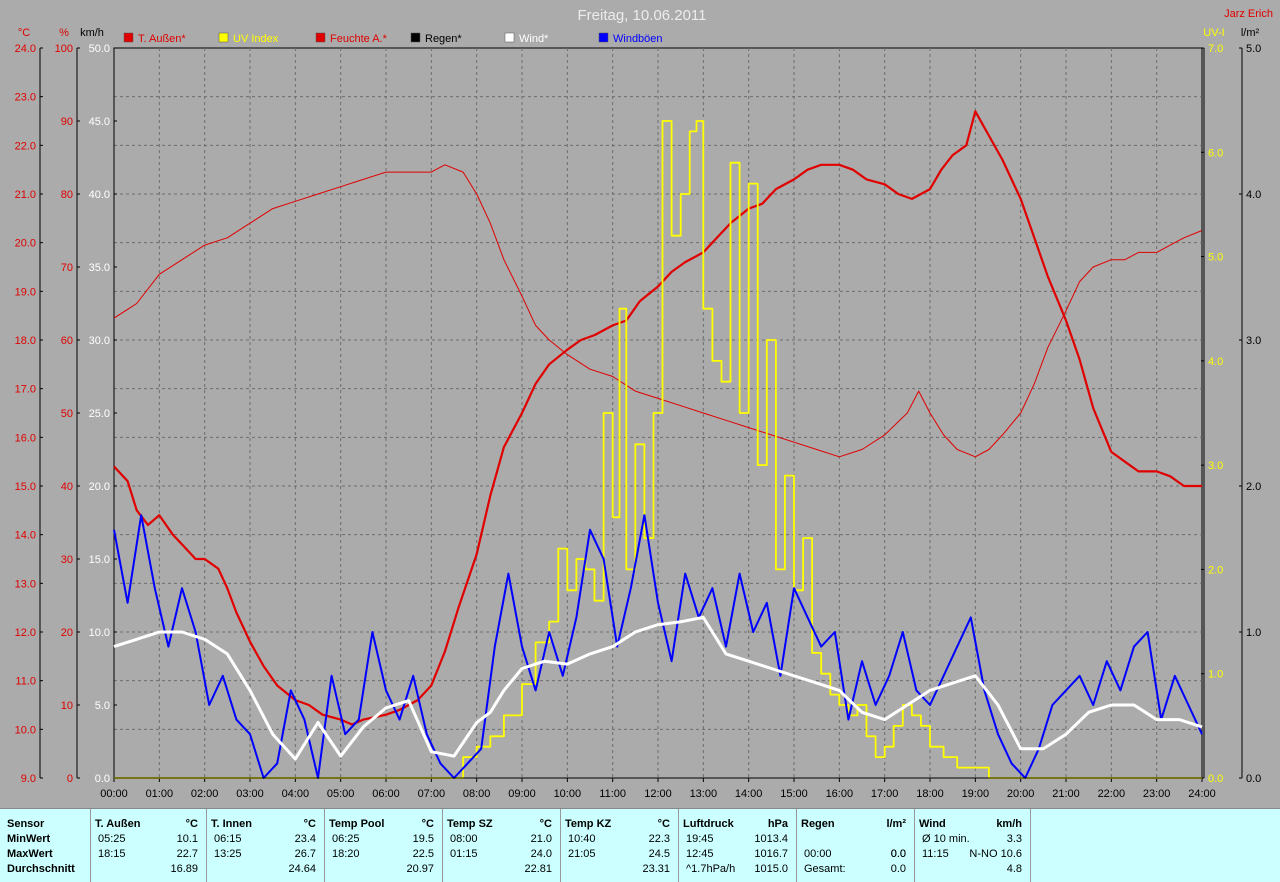 The width and height of the screenshot is (1280, 882). What do you see at coordinates (534, 39) in the screenshot?
I see `legend-label: Wind*` at bounding box center [534, 39].